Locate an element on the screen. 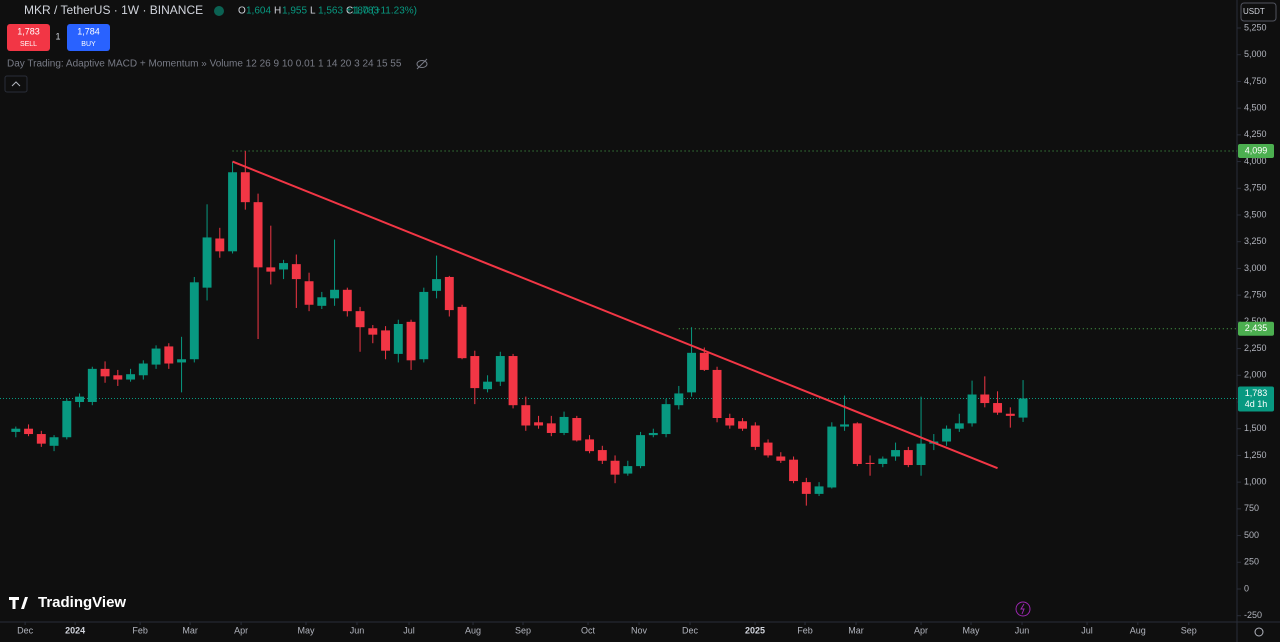 The width and height of the screenshot is (1280, 642). buy-price: 1,784 is located at coordinates (88, 31).